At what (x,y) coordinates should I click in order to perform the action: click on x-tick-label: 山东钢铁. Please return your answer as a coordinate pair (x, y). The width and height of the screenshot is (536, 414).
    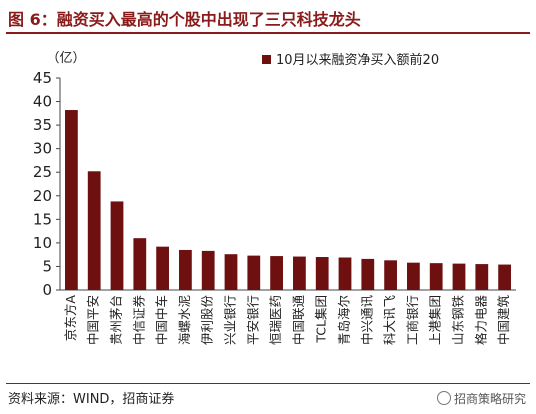
    Looking at the image, I should click on (458, 320).